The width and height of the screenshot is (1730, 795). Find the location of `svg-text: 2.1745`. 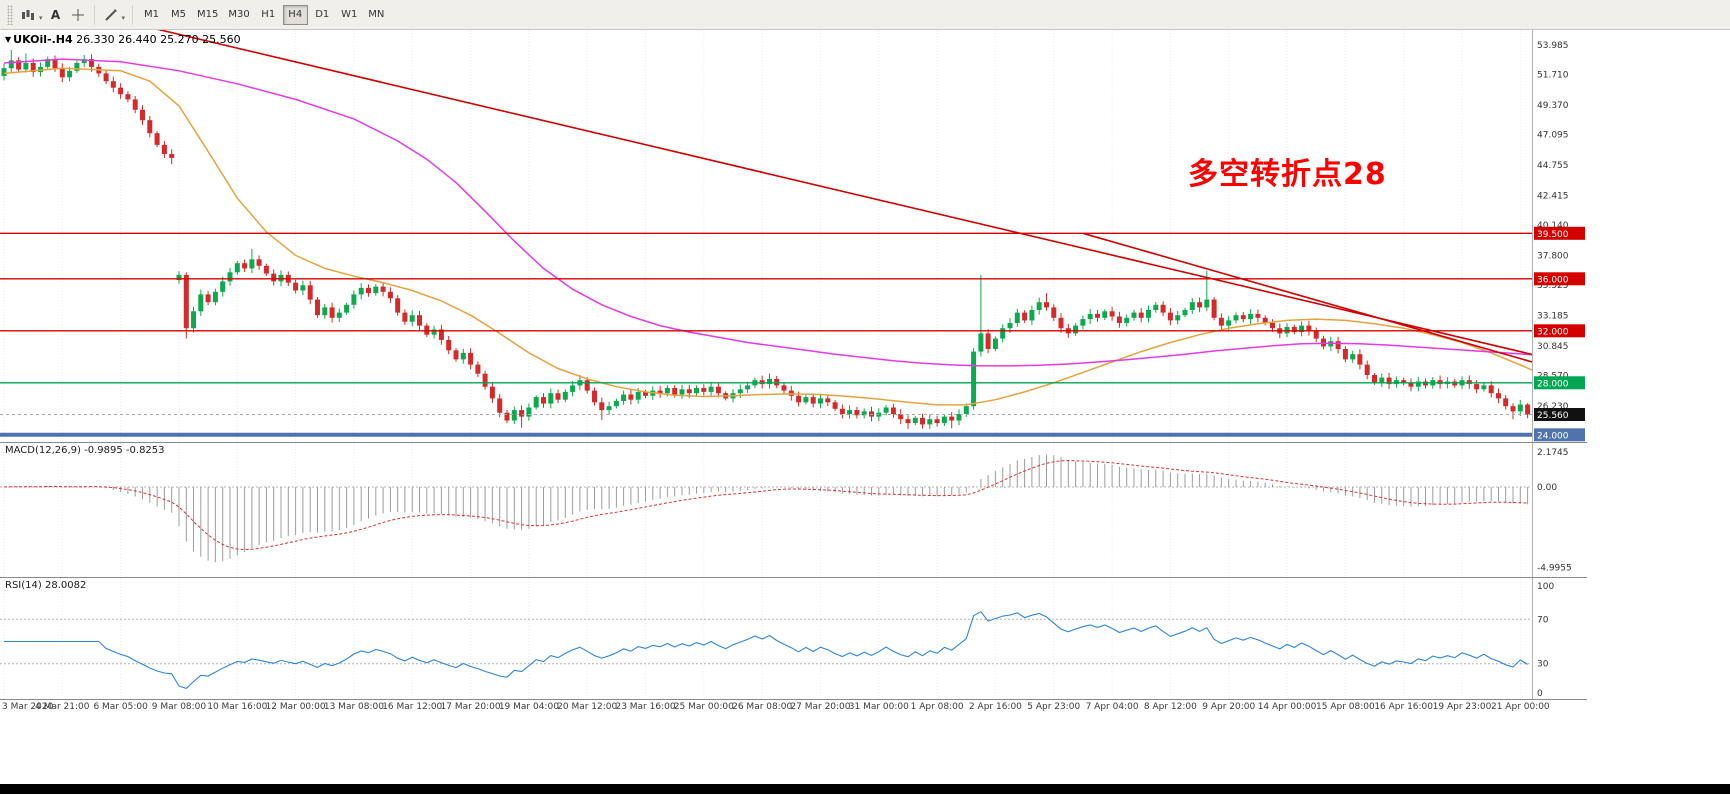

svg-text: 2.1745 is located at coordinates (1553, 453).